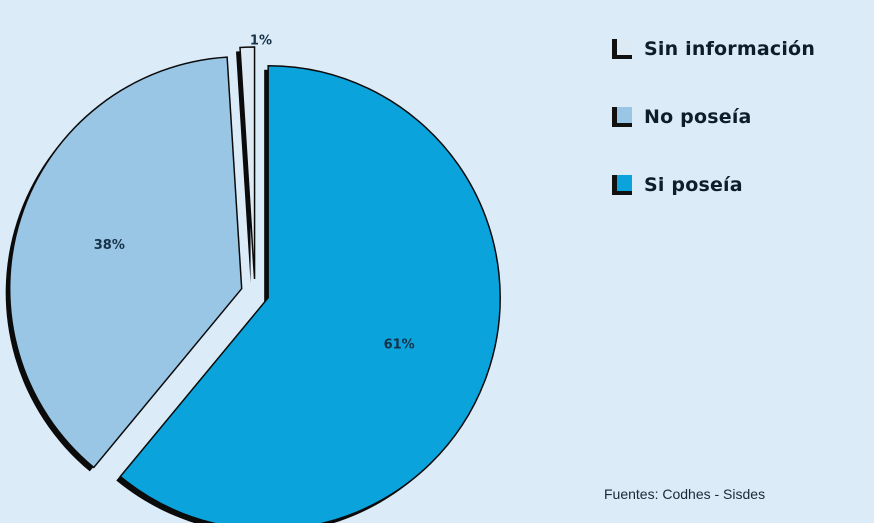 Image resolution: width=874 pixels, height=523 pixels. What do you see at coordinates (109, 245) in the screenshot?
I see `slice-label-no-poseia: 38%` at bounding box center [109, 245].